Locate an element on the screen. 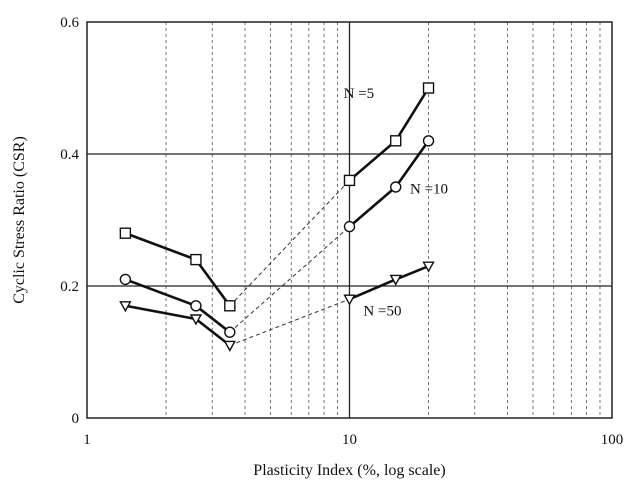 The width and height of the screenshot is (629, 490). y-tick-labels: 0 0.2 0.4 0.6 is located at coordinates (69, 221).